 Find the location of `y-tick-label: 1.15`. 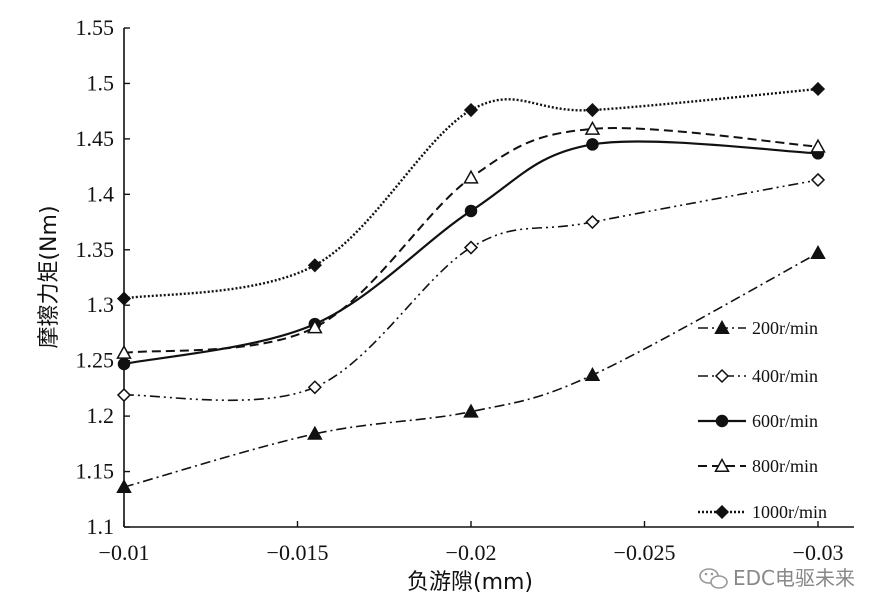

y-tick-label: 1.15 is located at coordinates (95, 471).